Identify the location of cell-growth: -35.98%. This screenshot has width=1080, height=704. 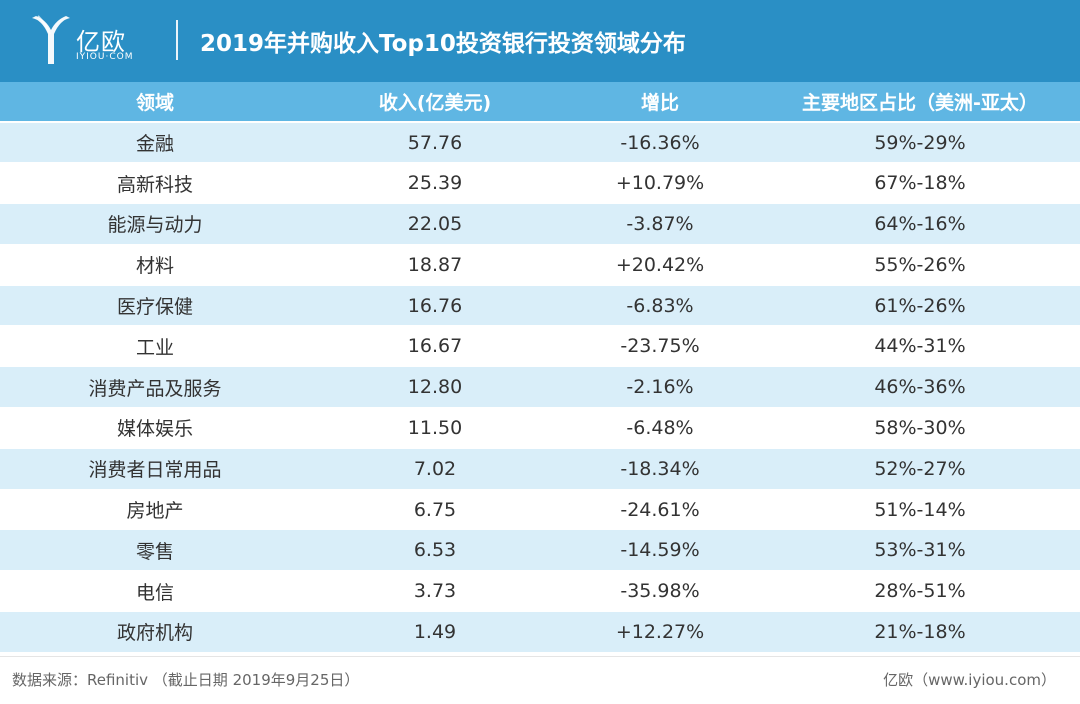
(660, 591).